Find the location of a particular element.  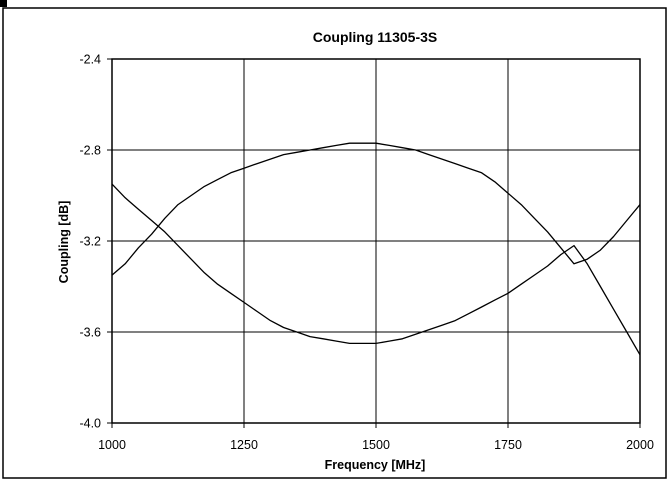

y-tick-label-3: -3.6 is located at coordinates (90, 333).